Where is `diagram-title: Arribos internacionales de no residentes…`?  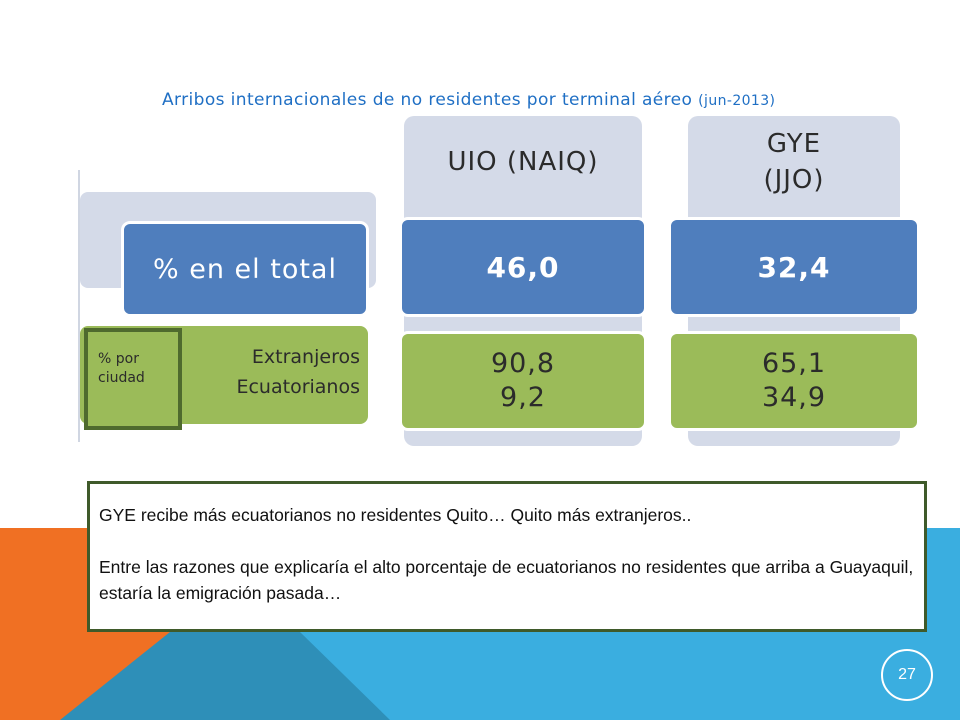
diagram-title: Arribos internacionales de no residentes… is located at coordinates (512, 100).